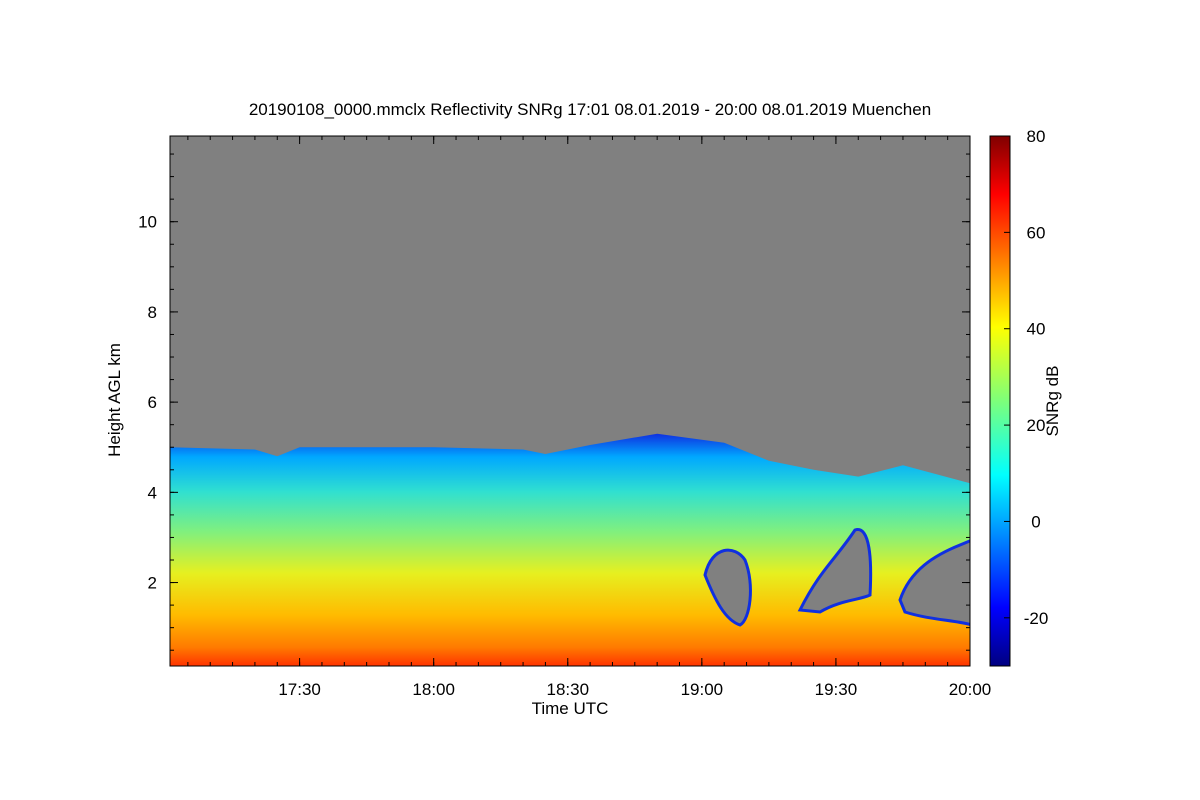 Image resolution: width=1200 pixels, height=800 pixels. Describe the element at coordinates (152, 402) in the screenshot. I see `y-tick-label: 6` at that location.